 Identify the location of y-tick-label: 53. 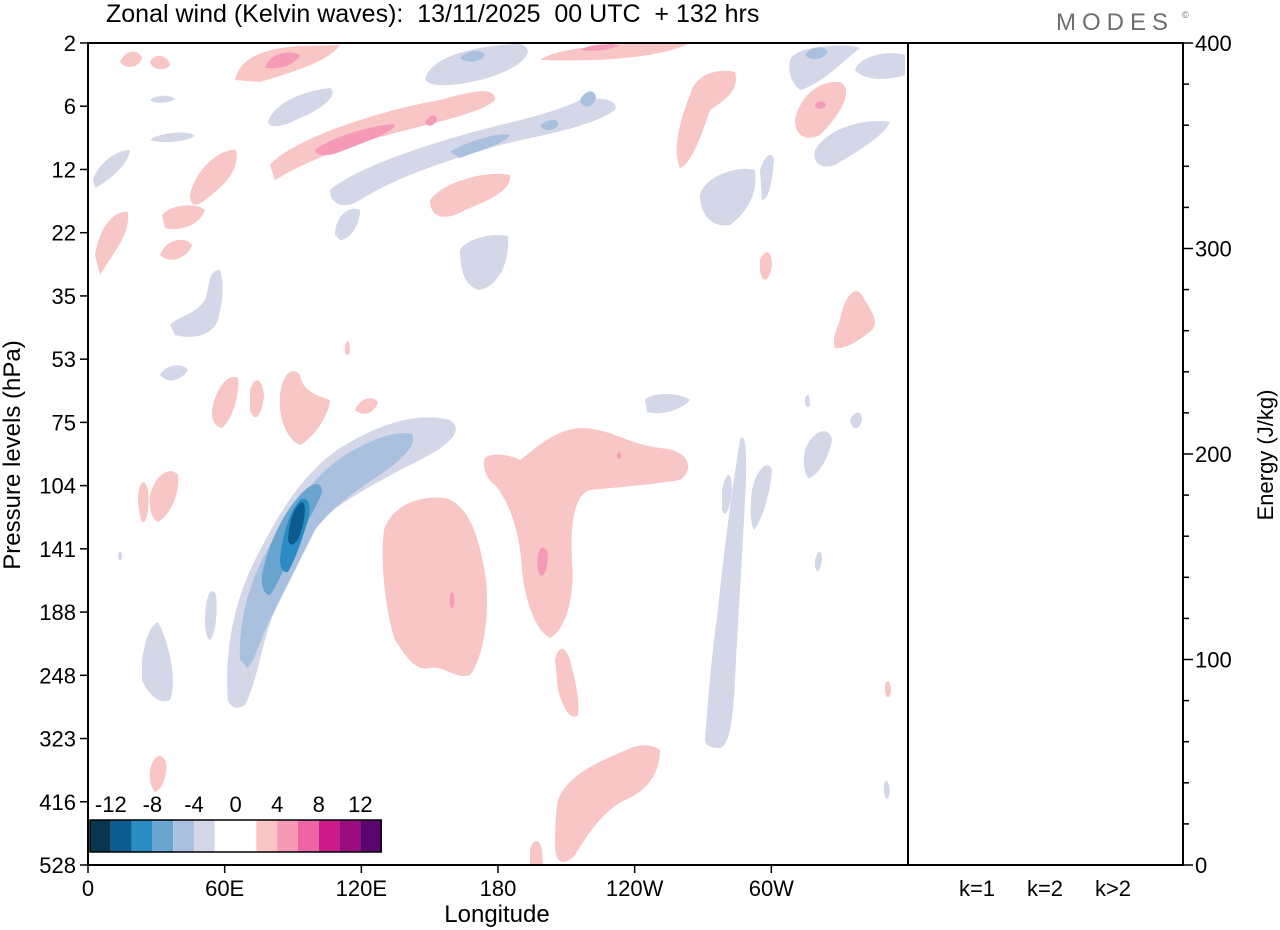
(64, 359).